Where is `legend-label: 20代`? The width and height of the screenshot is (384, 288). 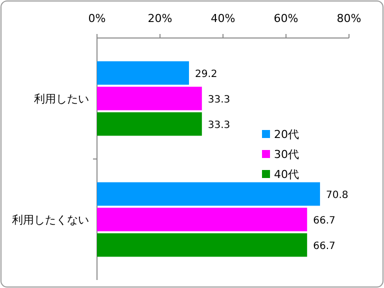 legend-label: 20代 is located at coordinates (286, 134).